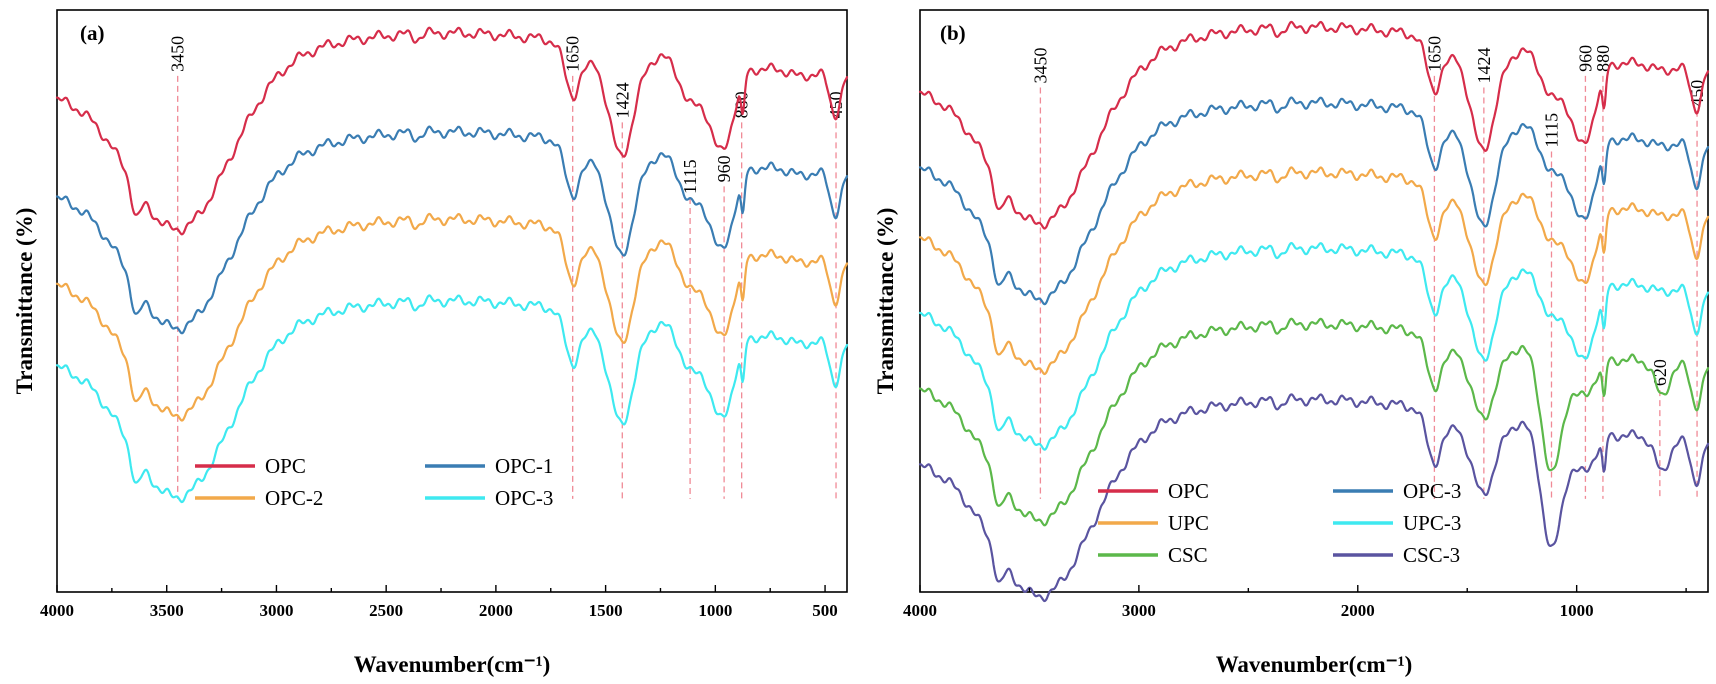 This screenshot has width=1716, height=684. I want to click on panel-b-x-axis-title: Wavenumber(cm⁻¹), so click(1314, 664).